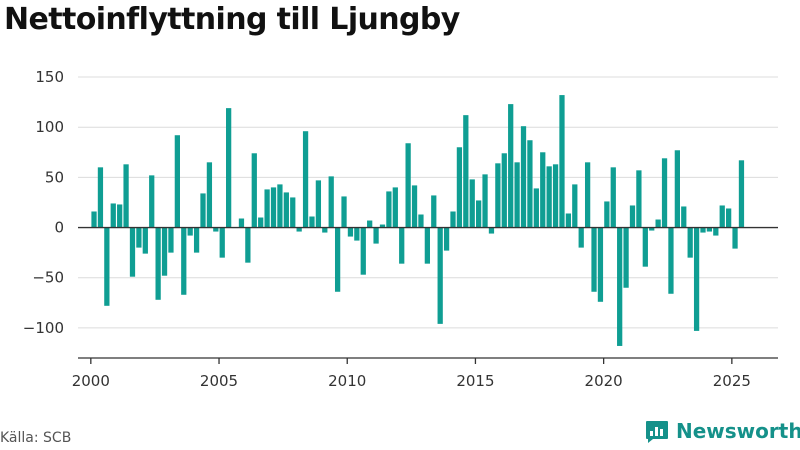  What do you see at coordinates (732, 381) in the screenshot?
I see `x-tick-label: 2025` at bounding box center [732, 381].